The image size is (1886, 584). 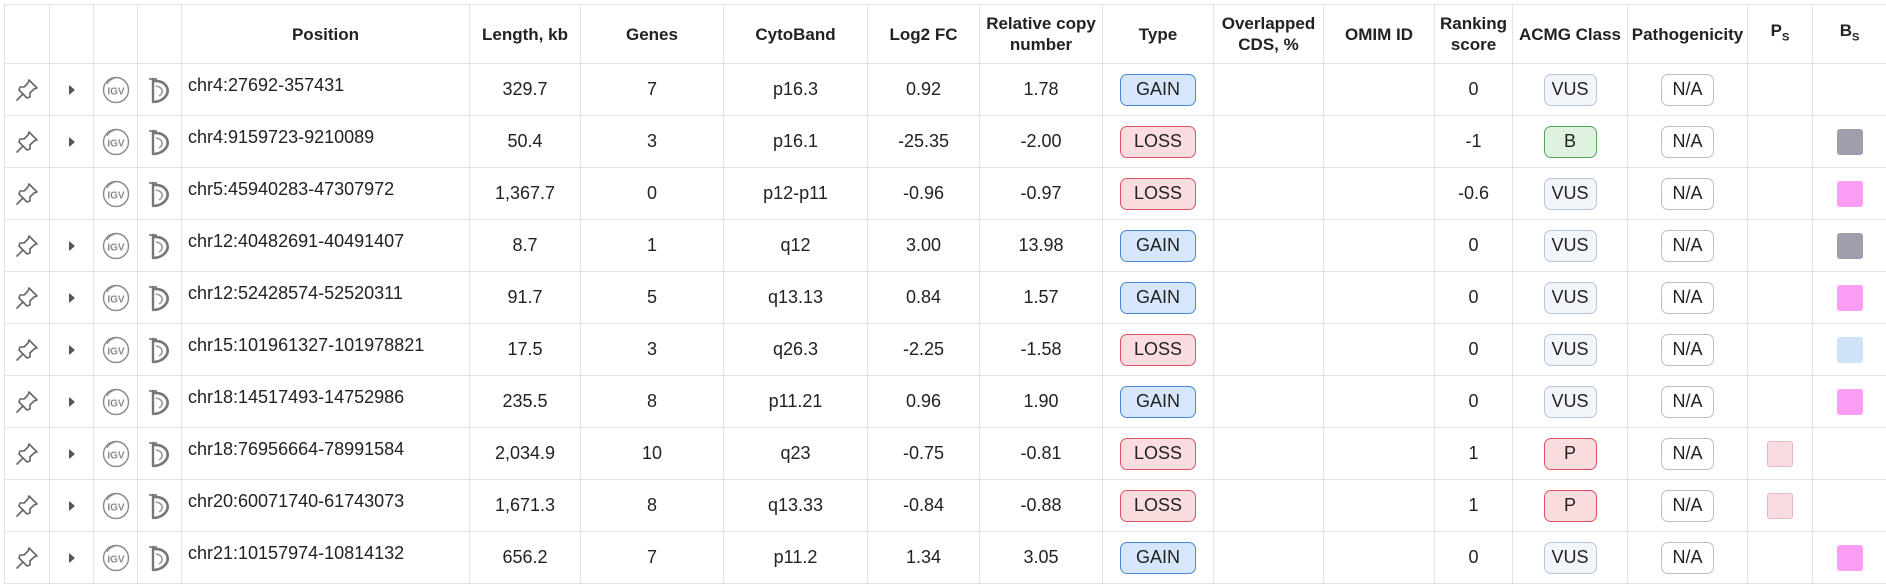 What do you see at coordinates (1780, 34) in the screenshot?
I see `header-ps: PS` at bounding box center [1780, 34].